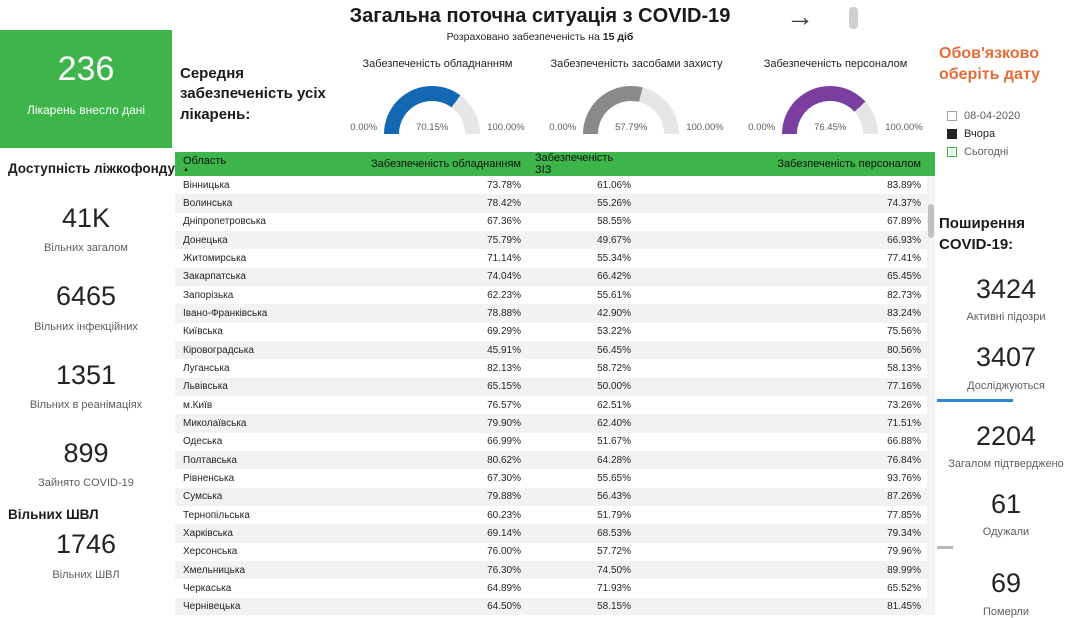 This screenshot has height=618, width=1075. What do you see at coordinates (555, 203) in the screenshot?
I see `table-row: Волинська 78.42% 55.26% 74.37%` at bounding box center [555, 203].